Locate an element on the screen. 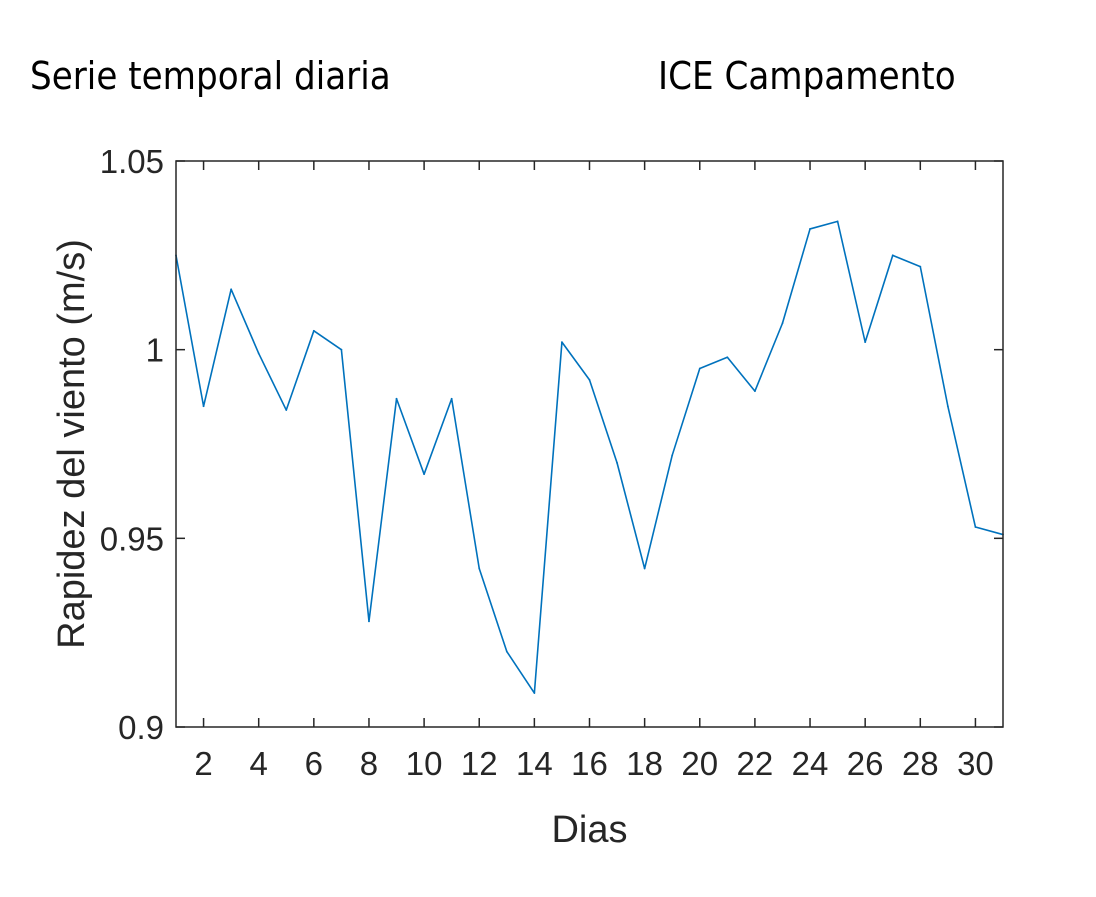 The height and width of the screenshot is (897, 1096). y-tick-label: 0.9 is located at coordinates (141, 727).